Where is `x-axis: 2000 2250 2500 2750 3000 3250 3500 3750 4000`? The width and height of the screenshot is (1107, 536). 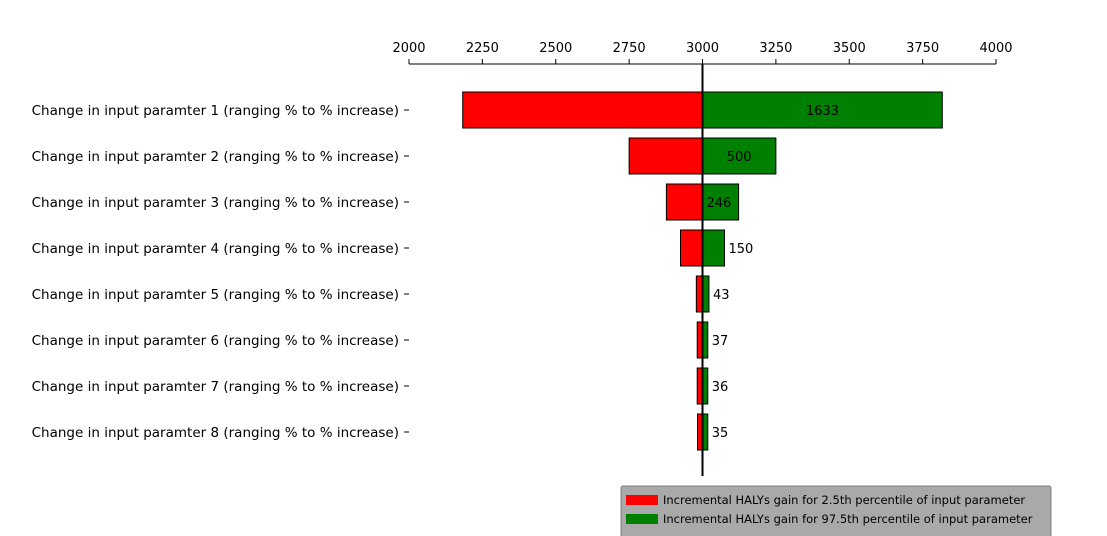 x-axis: 2000 2250 2500 2750 3000 3250 3500 3750 4000 is located at coordinates (702, 53).